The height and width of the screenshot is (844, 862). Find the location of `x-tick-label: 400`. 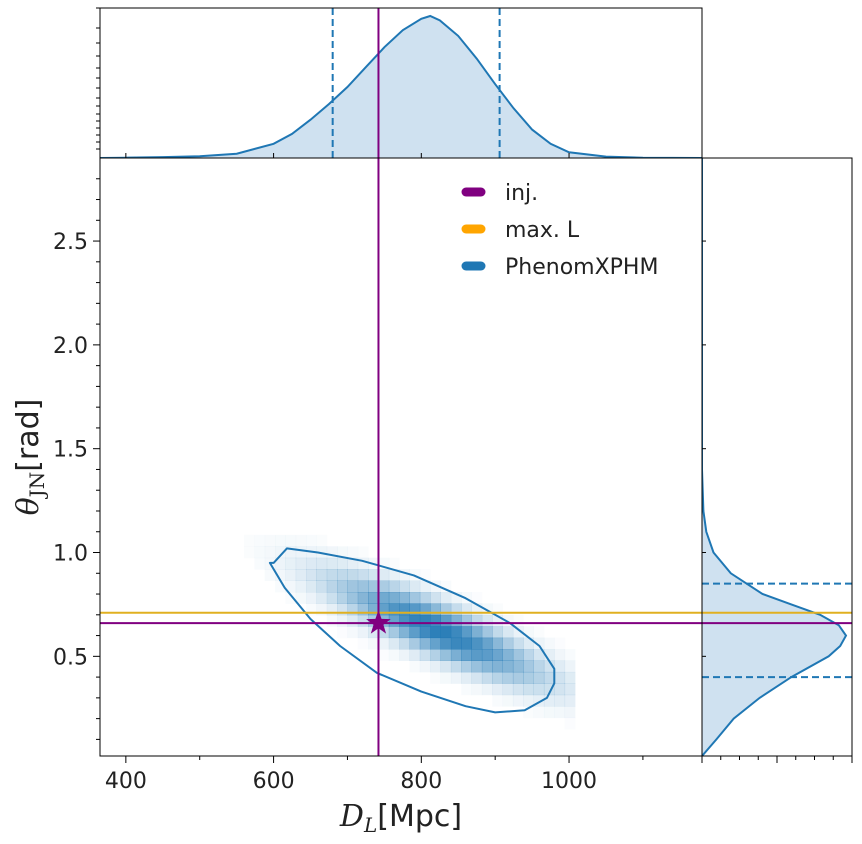

x-tick-label: 400 is located at coordinates (126, 781).